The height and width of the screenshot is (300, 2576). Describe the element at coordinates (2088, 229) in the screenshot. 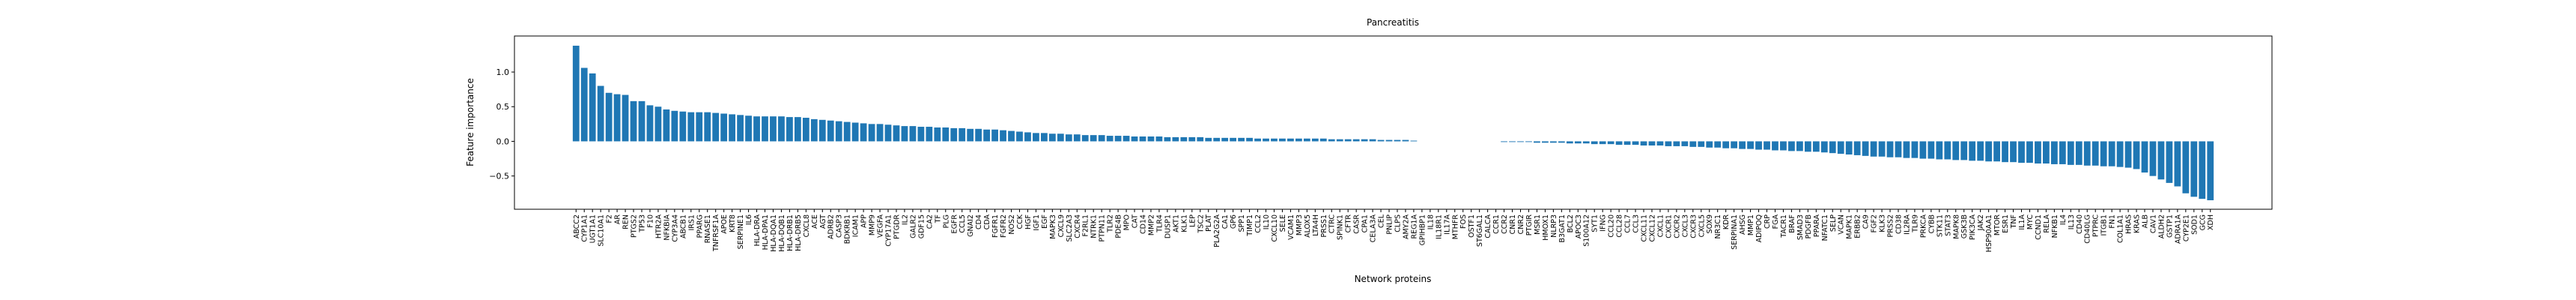

I see `x-tick-label: CD40LG` at that location.